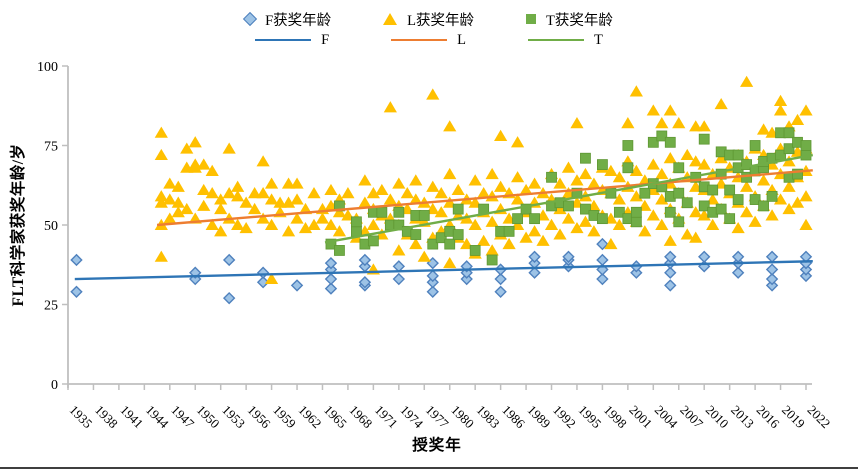 This screenshot has width=858, height=473. Describe the element at coordinates (428, 19) in the screenshot. I see `legend-item-l: L获奖年龄` at that location.